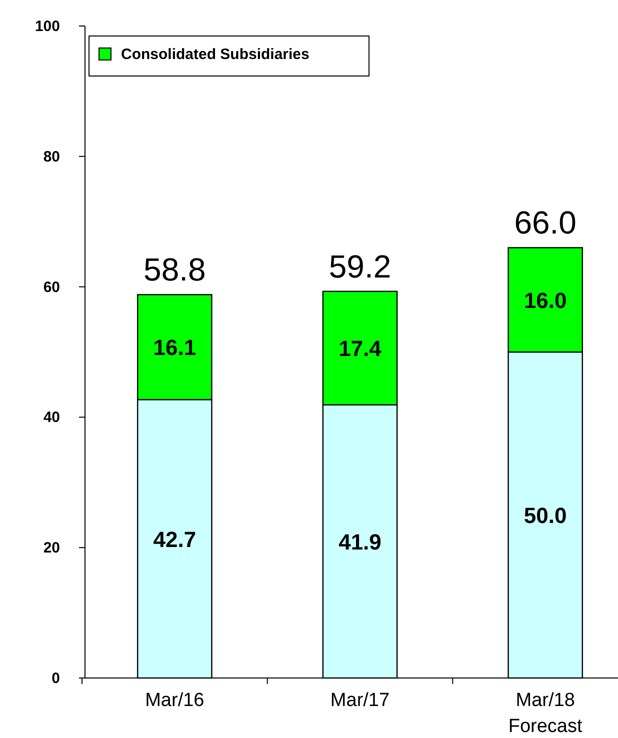 This screenshot has height=738, width=618. I want to click on data-label: 16.1, so click(174, 347).